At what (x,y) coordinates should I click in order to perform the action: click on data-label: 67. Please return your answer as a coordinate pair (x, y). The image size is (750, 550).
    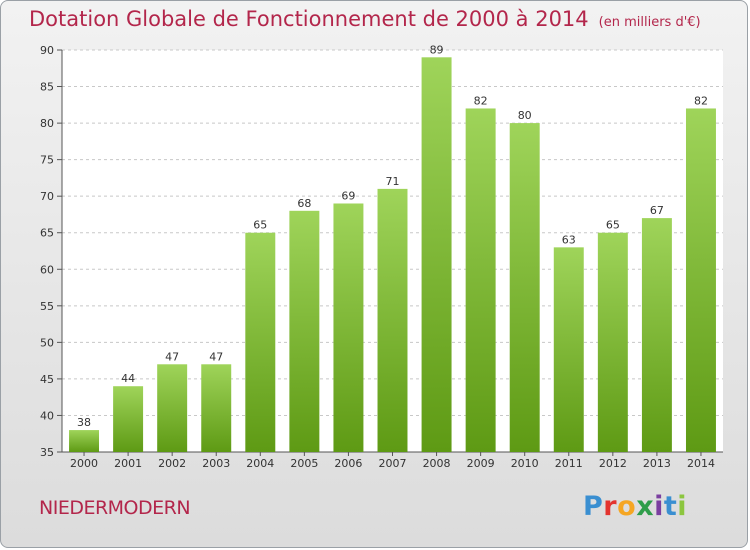
    Looking at the image, I should click on (657, 210).